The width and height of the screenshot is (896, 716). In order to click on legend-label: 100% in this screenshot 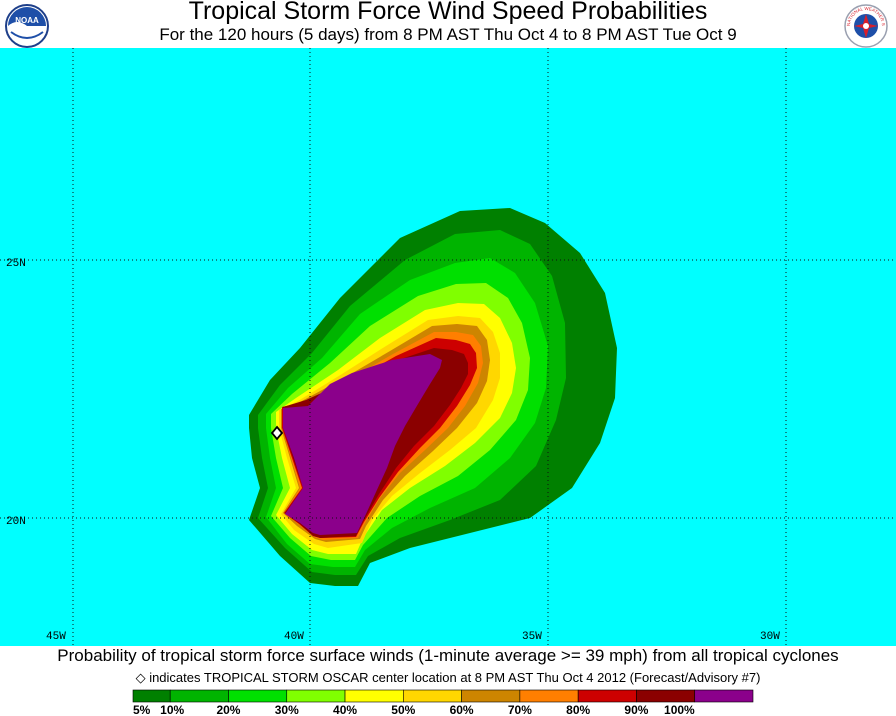, I will do `click(679, 709)`.